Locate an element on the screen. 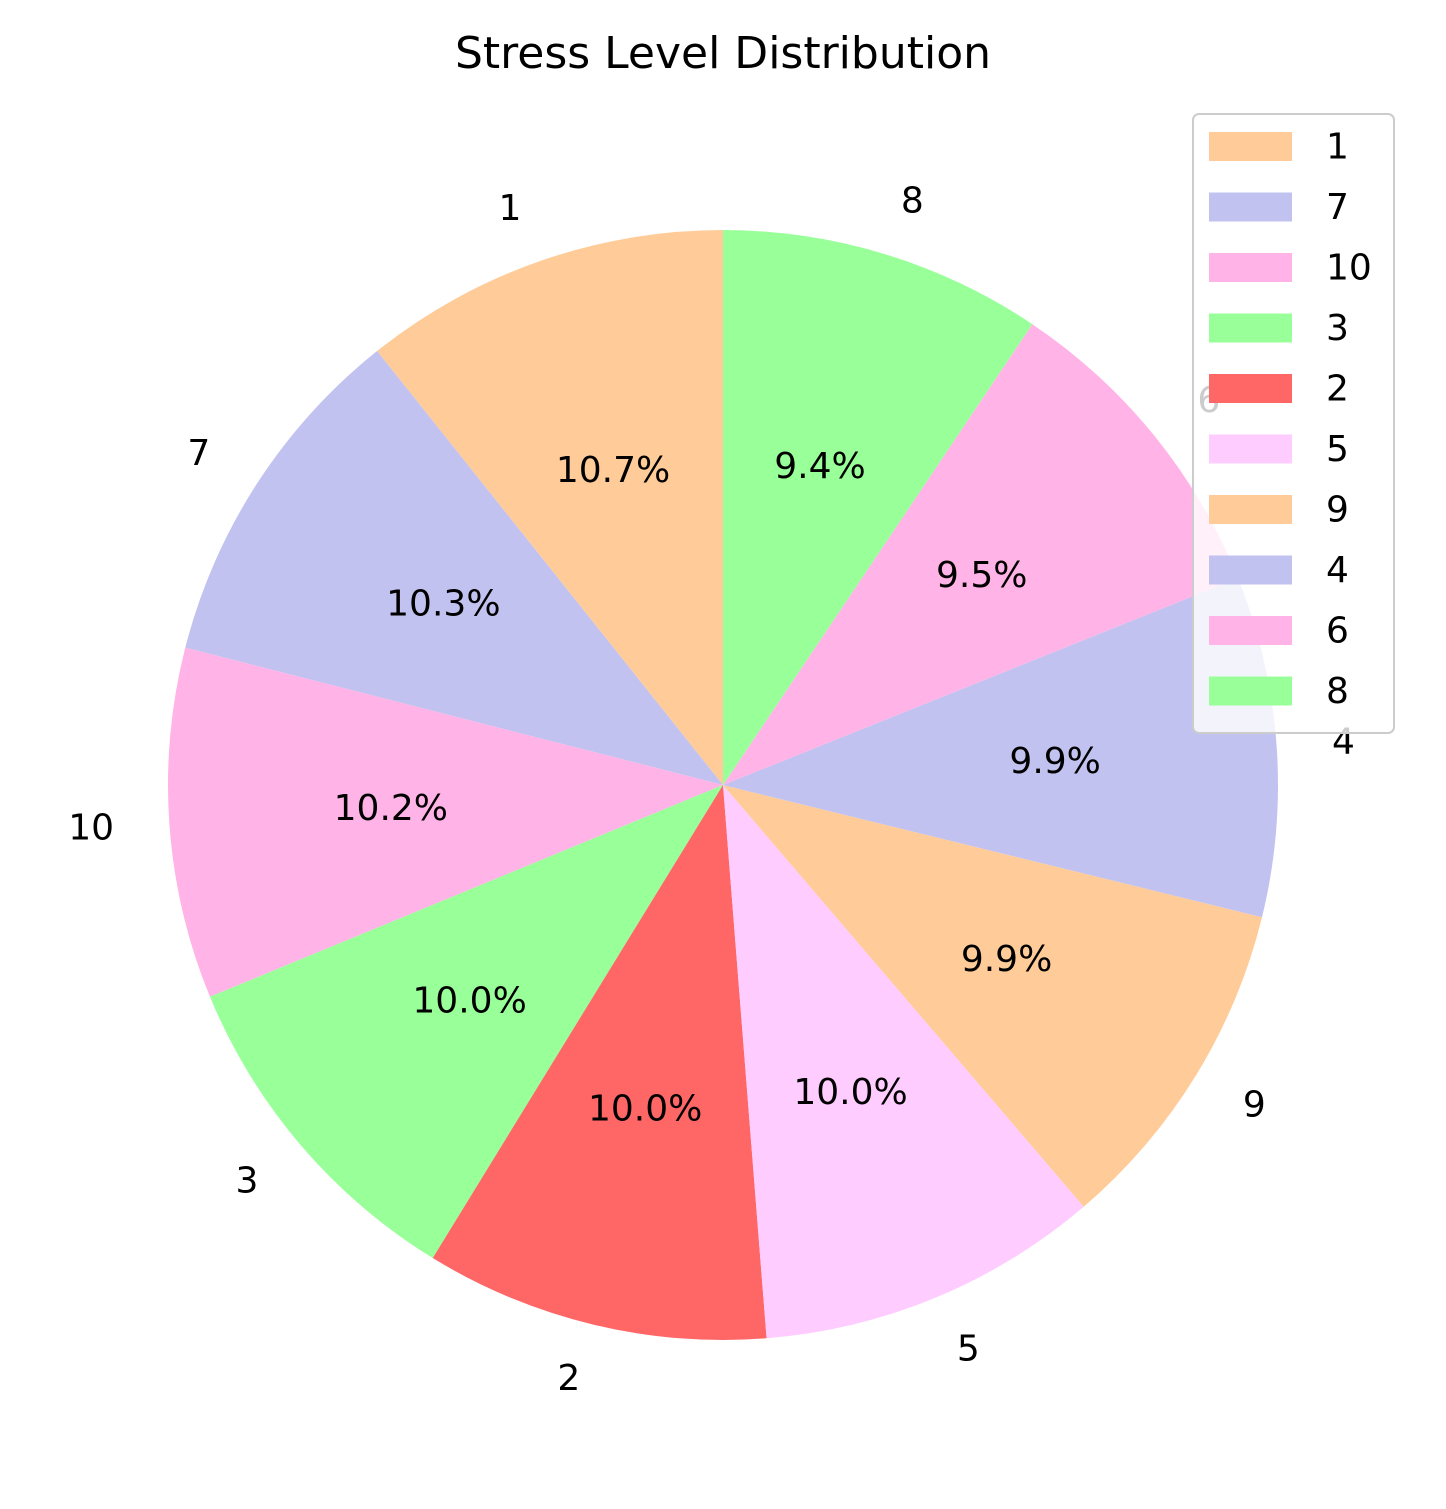 The image size is (1446, 1509). slice-percent-7: 10.3% is located at coordinates (443, 604).